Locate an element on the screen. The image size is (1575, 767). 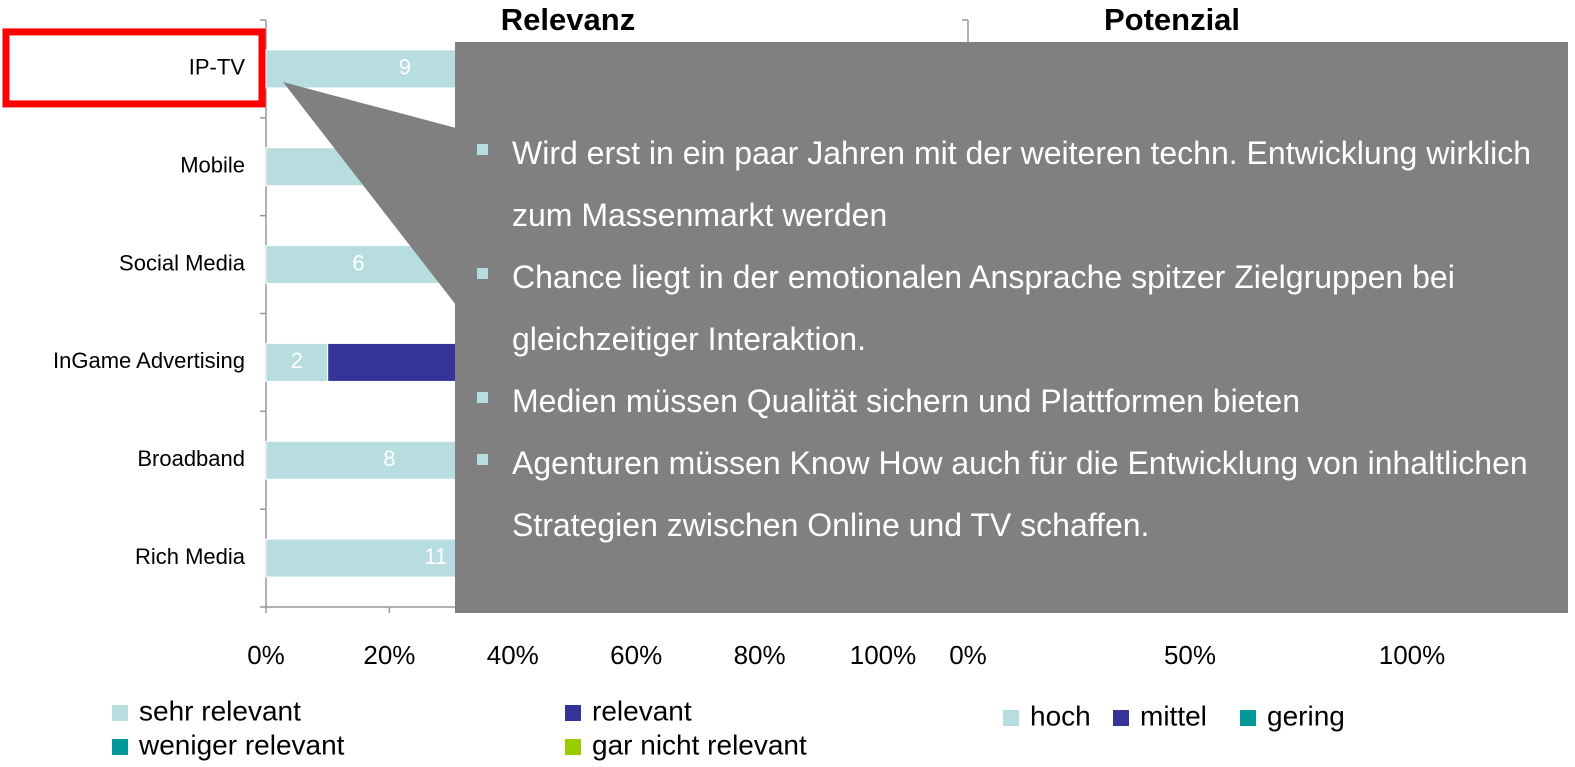
y-tick-label: IP-TV is located at coordinates (217, 67).